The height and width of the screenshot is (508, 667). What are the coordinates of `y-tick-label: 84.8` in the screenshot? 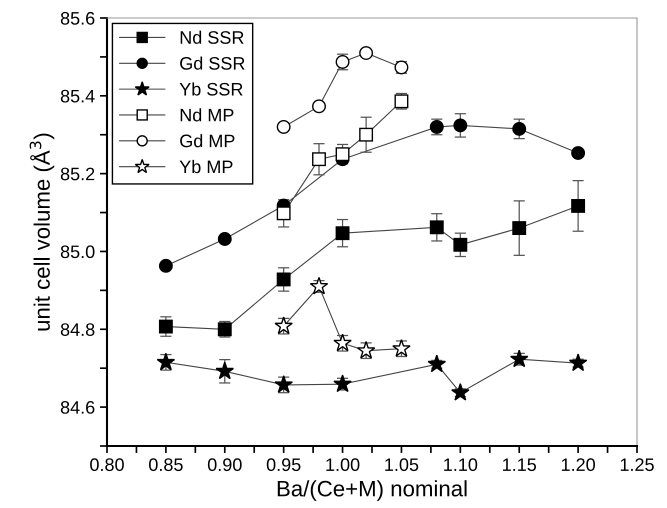 It's located at (77, 329).